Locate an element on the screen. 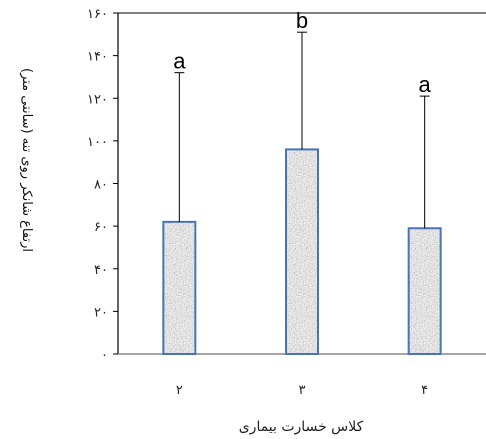  y-tick-label: ۱۴۰ is located at coordinates (97, 57).